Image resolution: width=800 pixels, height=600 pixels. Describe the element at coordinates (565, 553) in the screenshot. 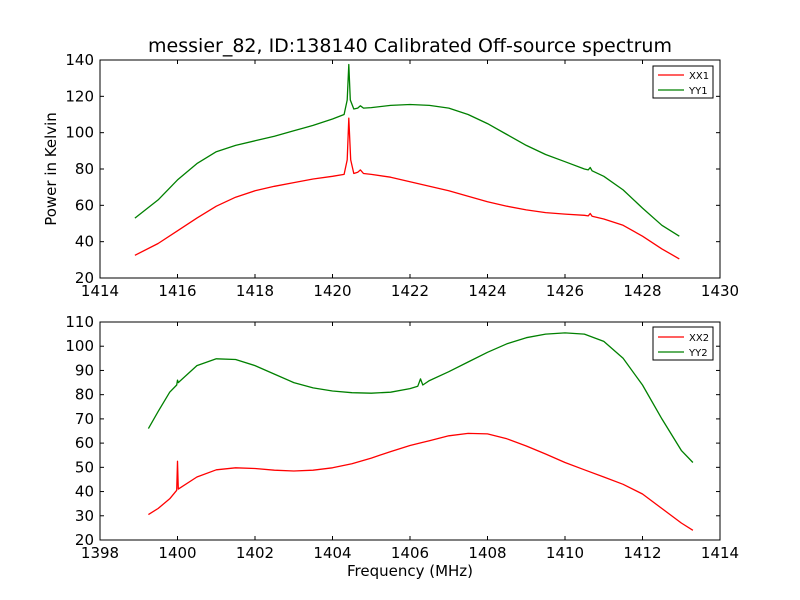

I see `bottom-x-tick-label: 1410` at that location.